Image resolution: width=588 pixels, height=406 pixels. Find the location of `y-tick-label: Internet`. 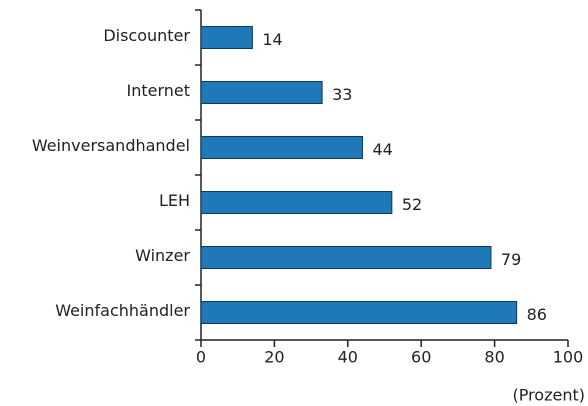

y-tick-label: Internet is located at coordinates (158, 90).